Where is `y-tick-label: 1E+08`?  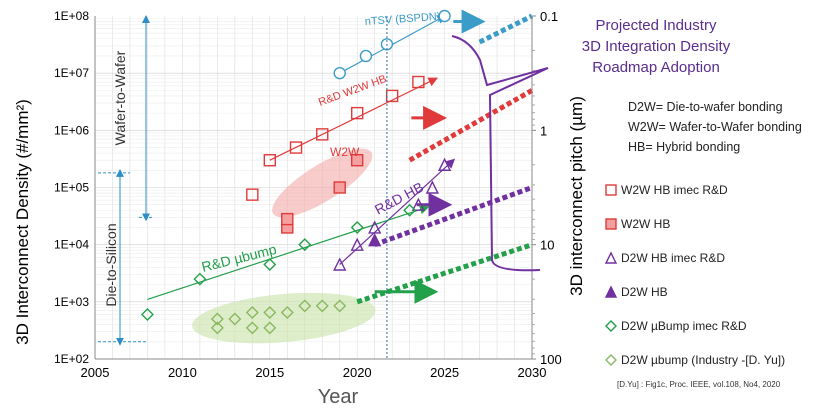 y-tick-label: 1E+08 is located at coordinates (71, 16).